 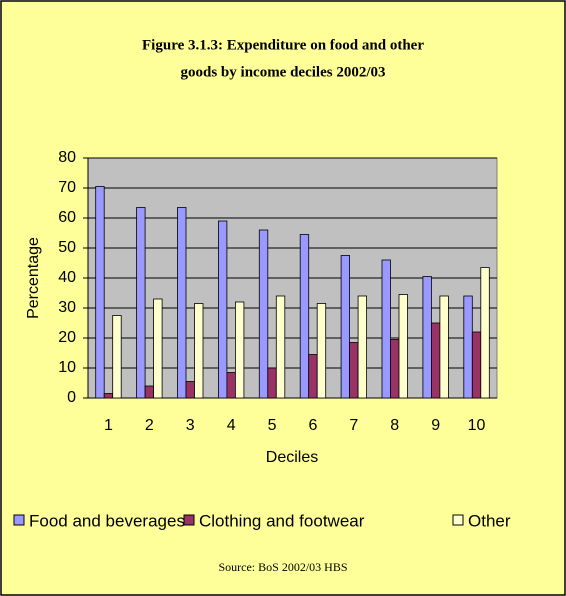 I want to click on source: Source: BoS 2002/03 HBS, so click(x=282, y=567).